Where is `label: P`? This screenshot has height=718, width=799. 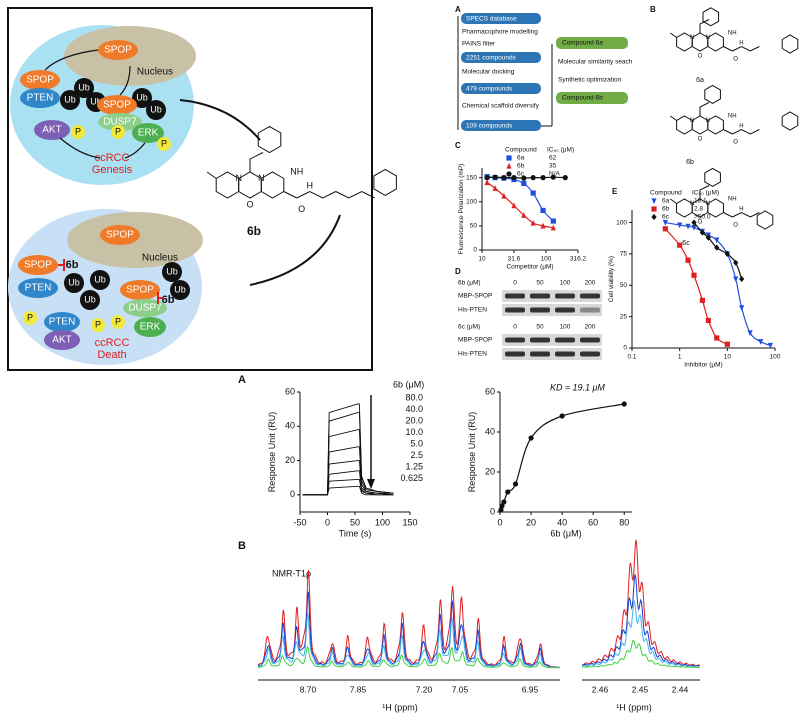
label: P is located at coordinates (78, 131).